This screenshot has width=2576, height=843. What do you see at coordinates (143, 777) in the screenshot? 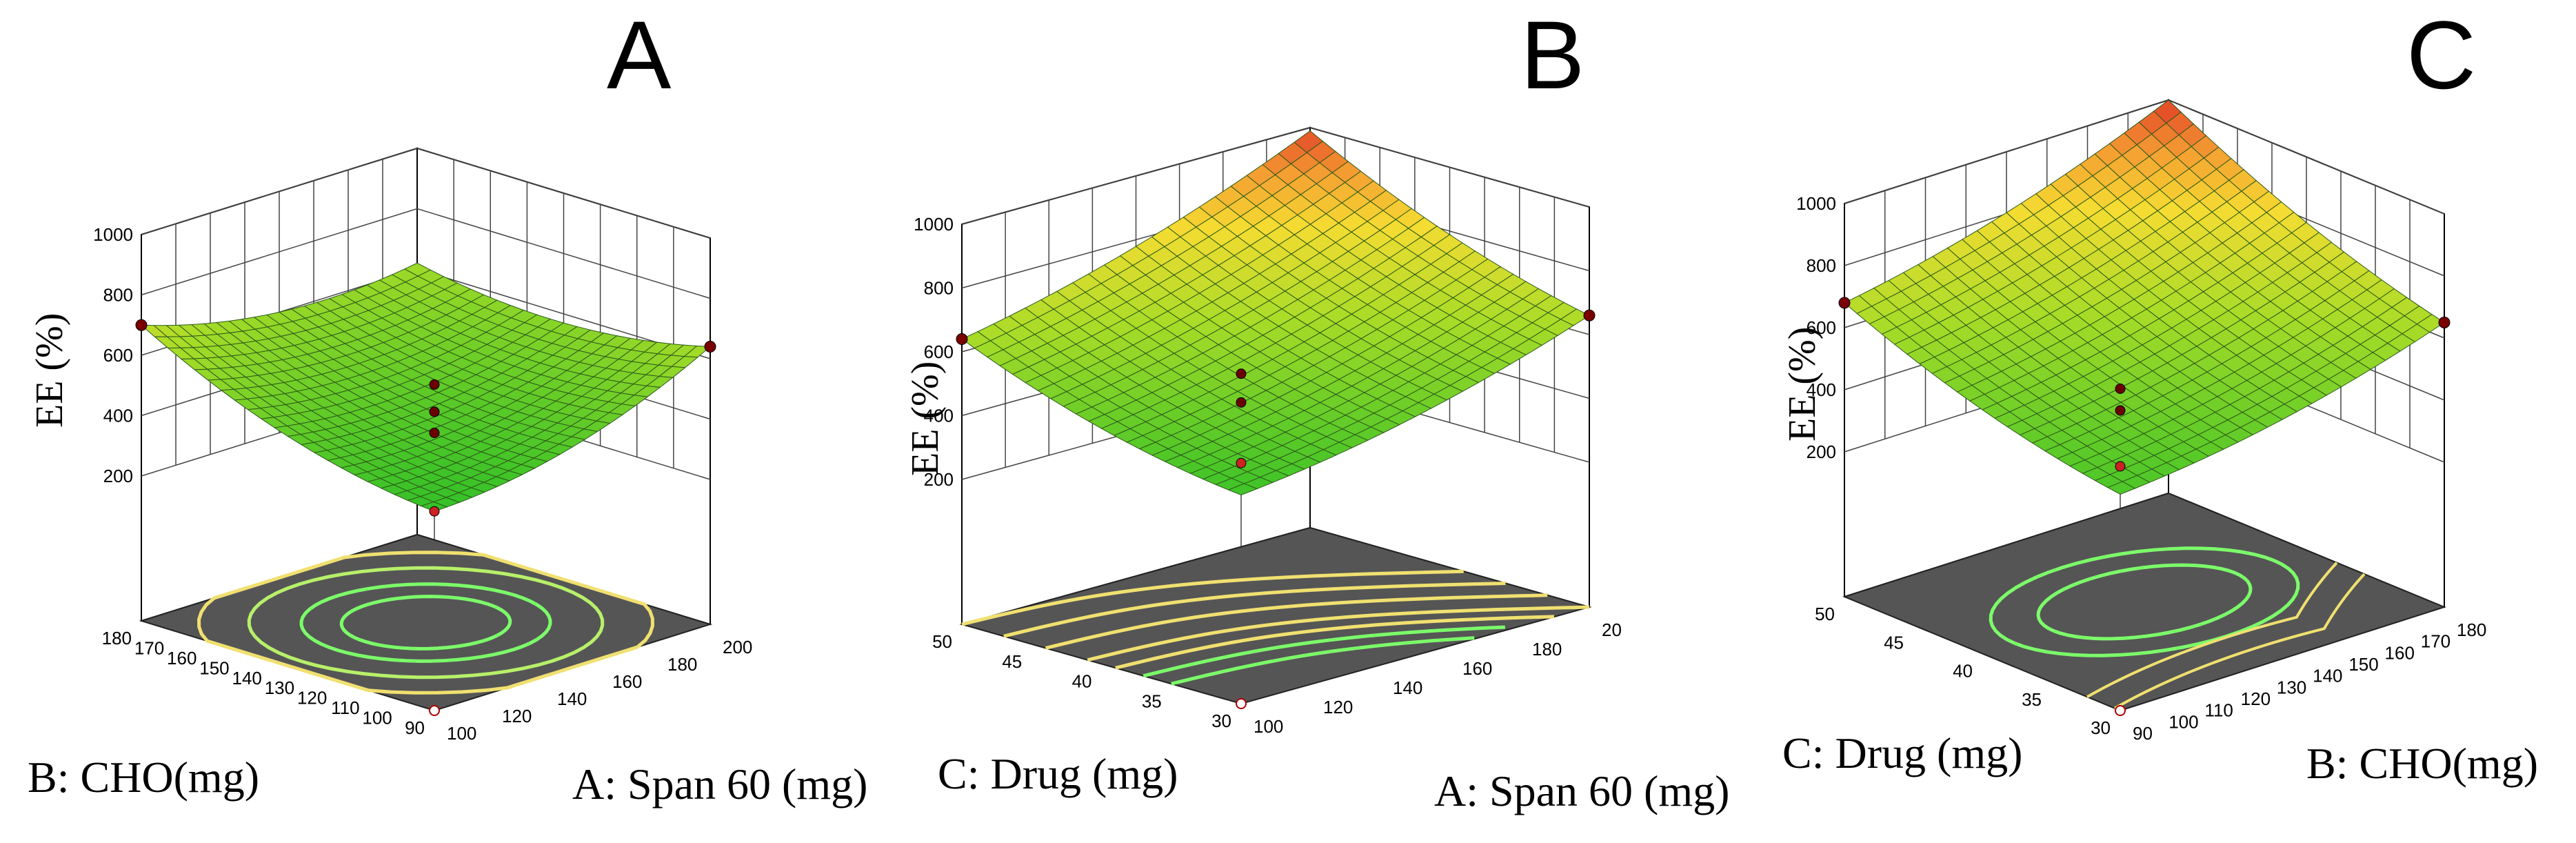
I see `y-axis-title: B: CHO(mg)` at bounding box center [143, 777].